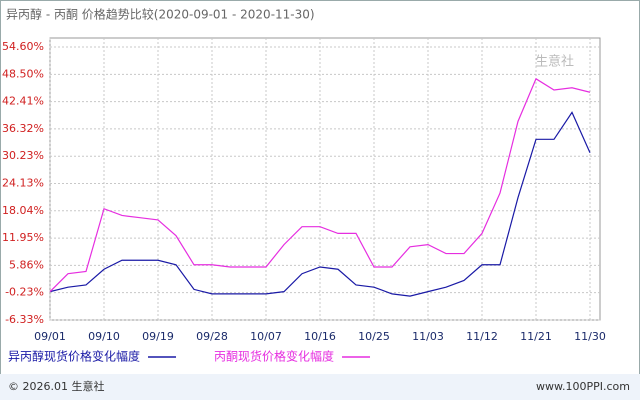 The height and width of the screenshot is (400, 640). I want to click on watermark: 生意社, so click(554, 62).